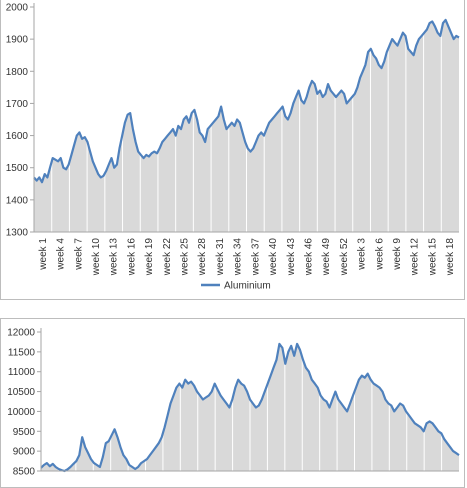  Describe the element at coordinates (21, 412) in the screenshot. I see `y-tick-label: 10000` at that location.